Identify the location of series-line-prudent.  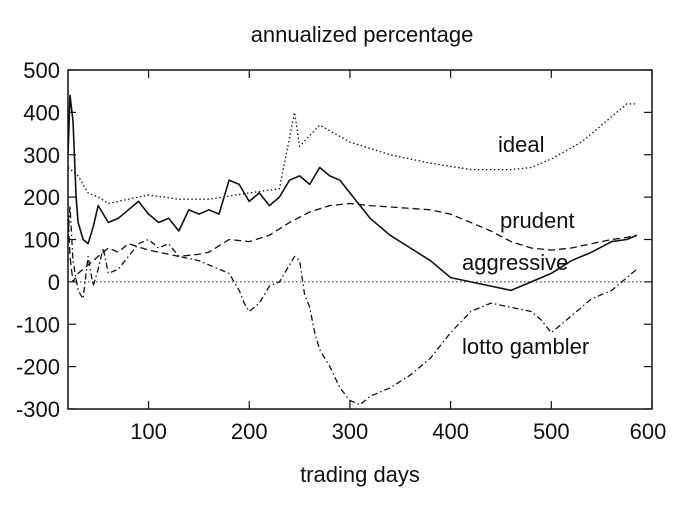
(353, 242).